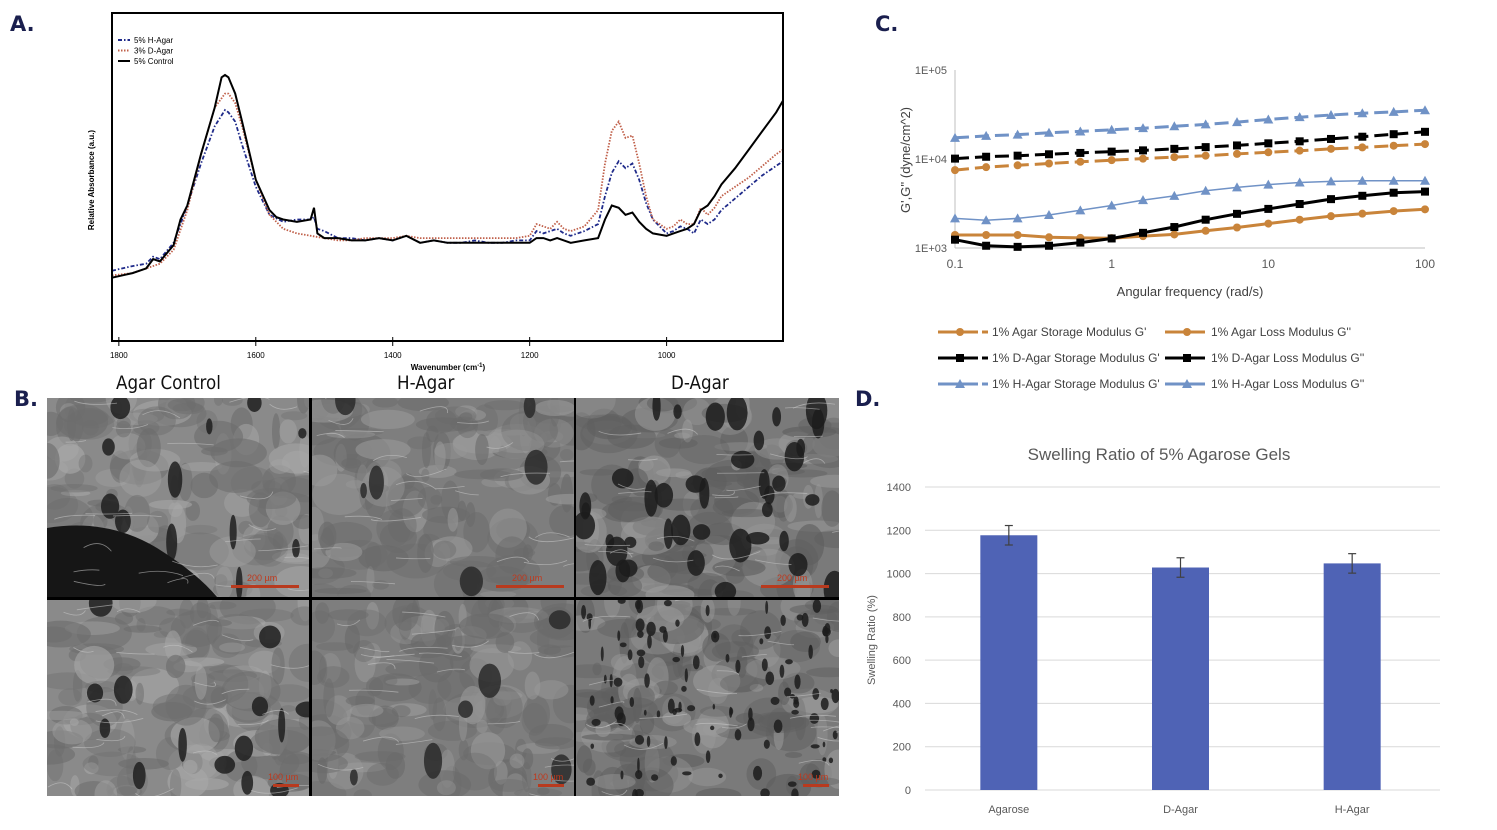  Describe the element at coordinates (1111, 264) in the screenshot. I see `rheo-xtick-label: 1` at that location.